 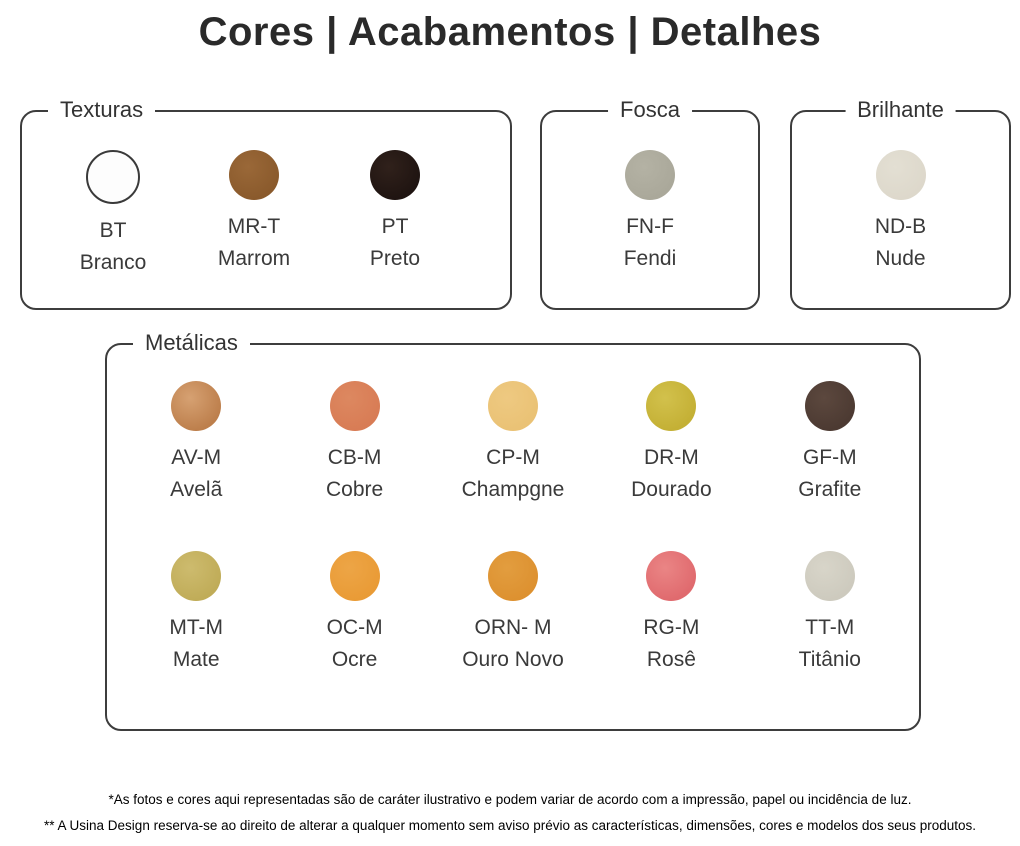 What do you see at coordinates (395, 258) in the screenshot?
I see `swatch-name: Preto` at bounding box center [395, 258].